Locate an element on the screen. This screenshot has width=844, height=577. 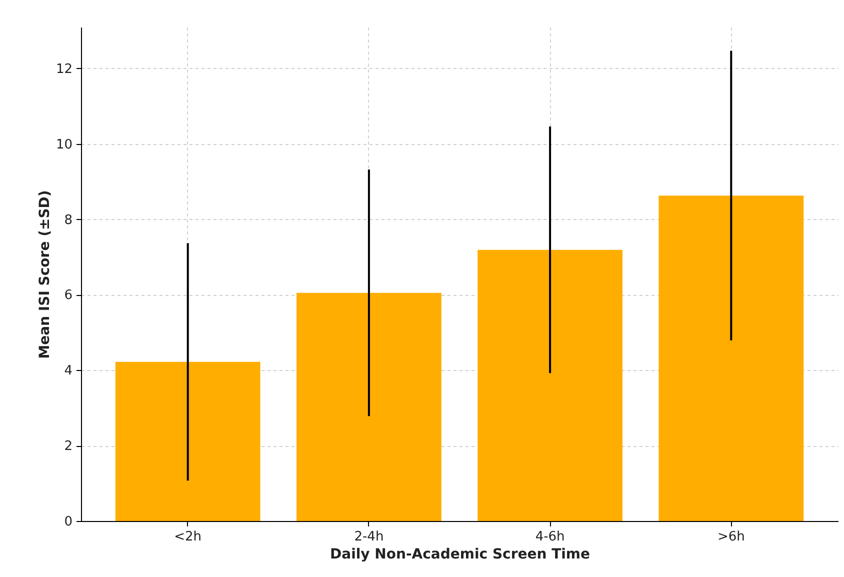
y-tick-label: 4 is located at coordinates (68, 371).